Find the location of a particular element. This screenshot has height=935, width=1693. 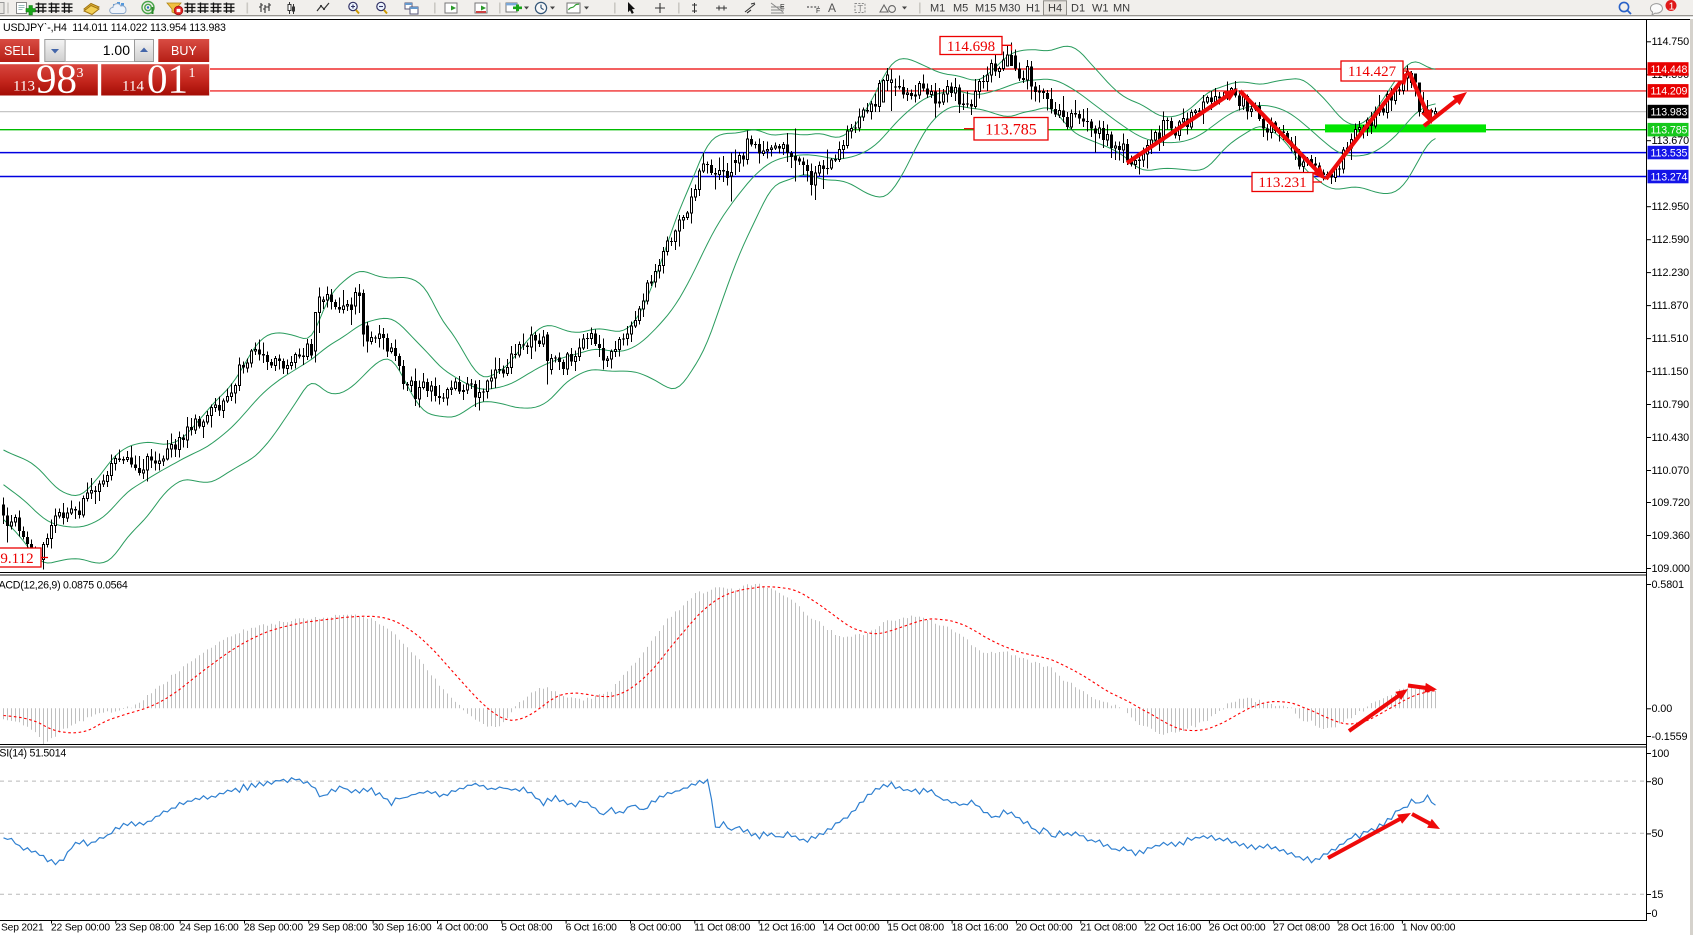

svg-text: 14 Oct 00:00 is located at coordinates (851, 928).